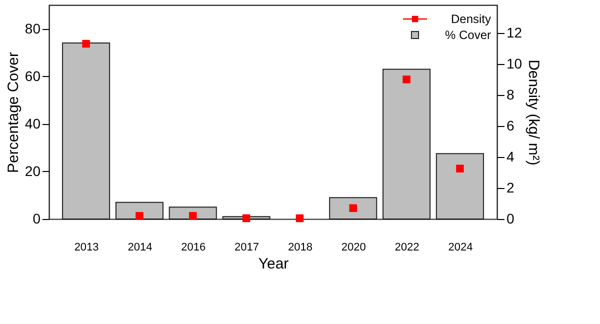 The height and width of the screenshot is (324, 600). I want to click on x-axis-title: Year, so click(273, 264).